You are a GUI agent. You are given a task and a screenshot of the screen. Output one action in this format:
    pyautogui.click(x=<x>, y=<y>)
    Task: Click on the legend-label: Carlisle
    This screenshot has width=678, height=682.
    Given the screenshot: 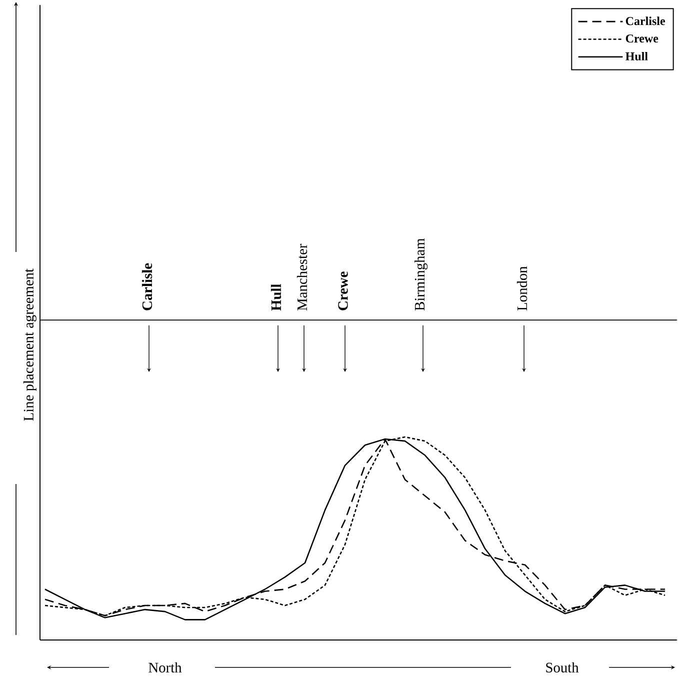 What is the action you would take?
    pyautogui.click(x=646, y=21)
    